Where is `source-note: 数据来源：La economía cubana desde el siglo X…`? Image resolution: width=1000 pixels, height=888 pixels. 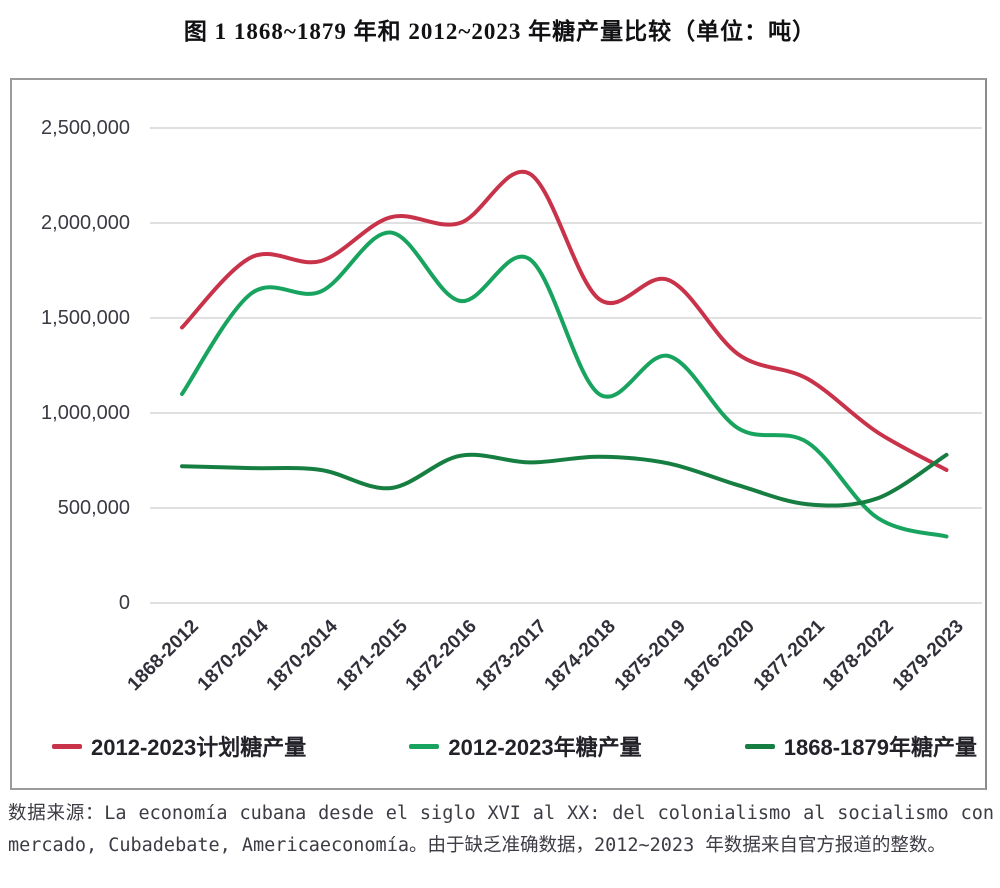 source-note: 数据来源：La economía cubana desde el siglo X… is located at coordinates (501, 829).